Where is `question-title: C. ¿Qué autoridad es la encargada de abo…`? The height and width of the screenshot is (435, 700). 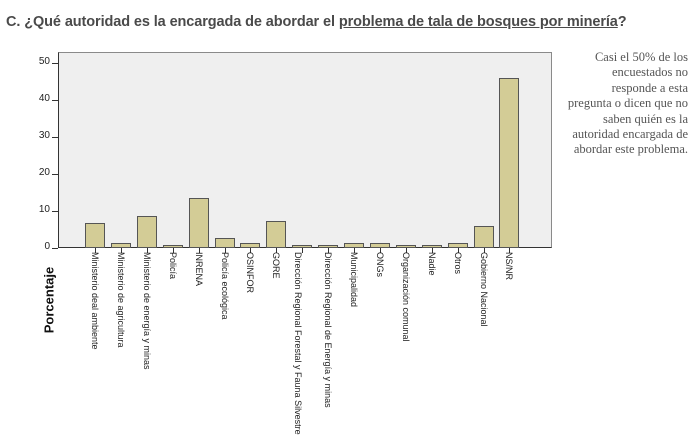
question-title: C. ¿Qué autoridad es la encargada de abo… is located at coordinates (316, 22).